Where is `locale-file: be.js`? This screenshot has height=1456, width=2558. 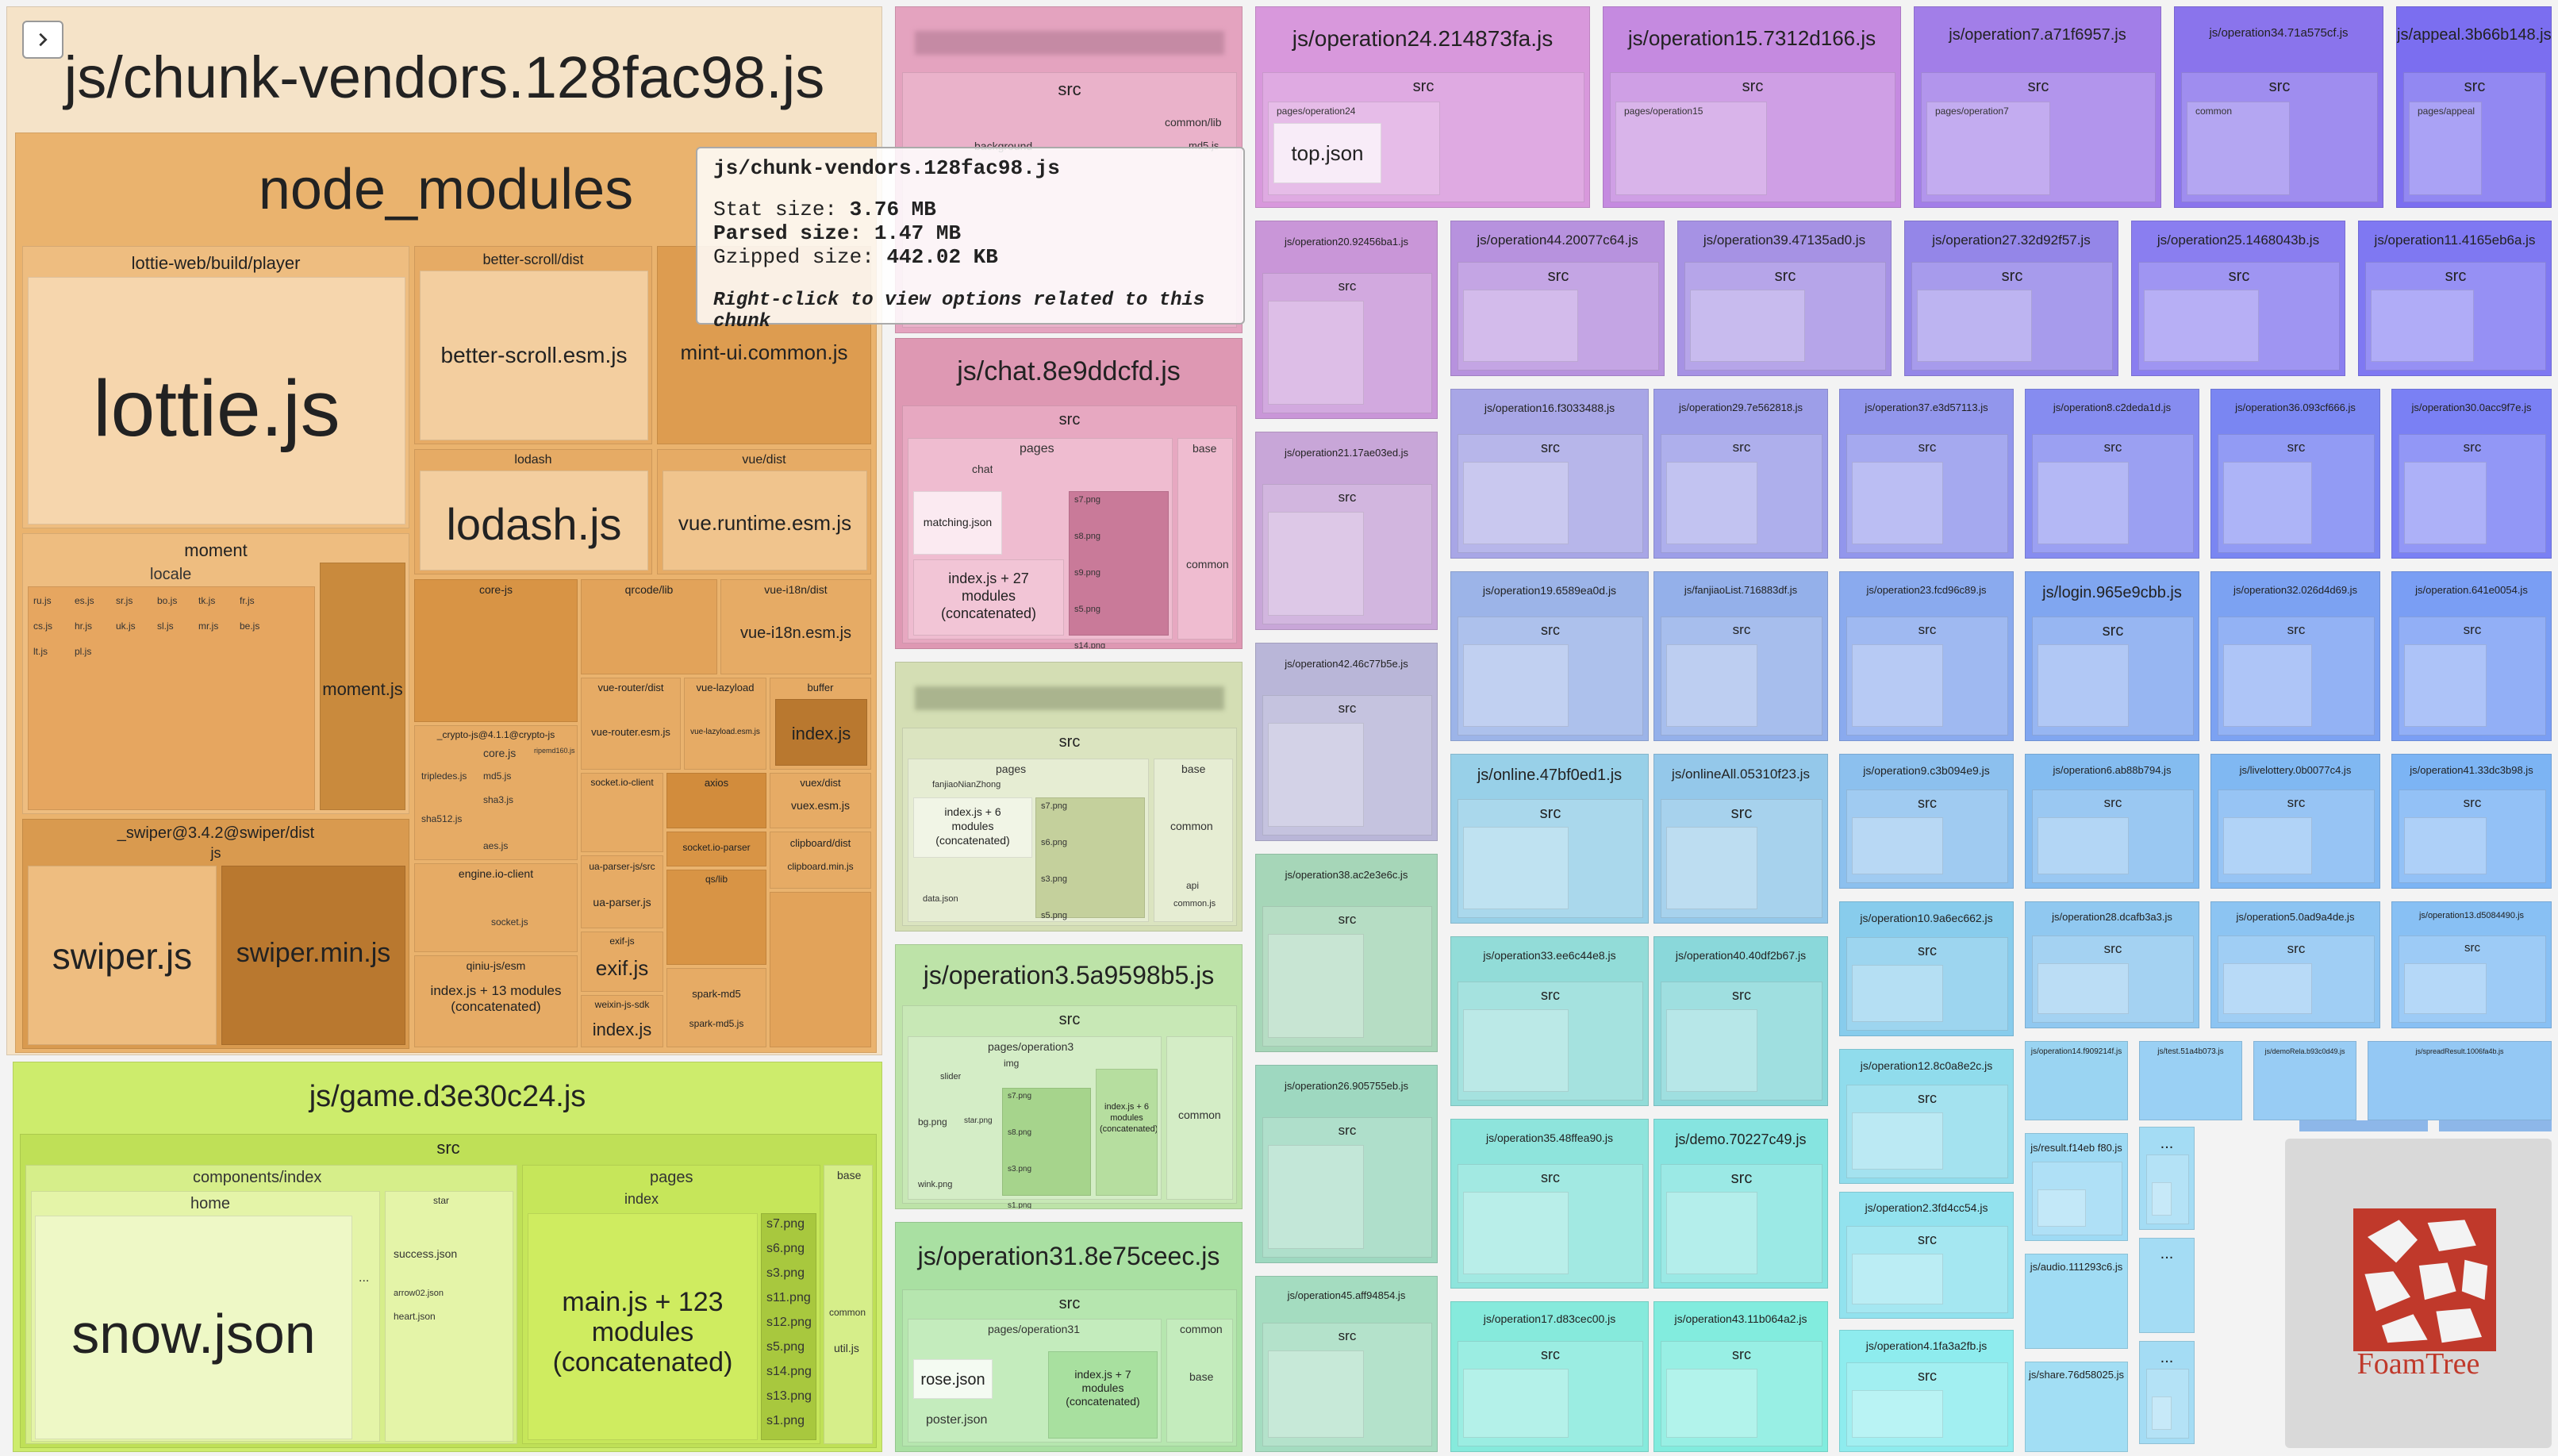 locale-file: be.js is located at coordinates (250, 626).